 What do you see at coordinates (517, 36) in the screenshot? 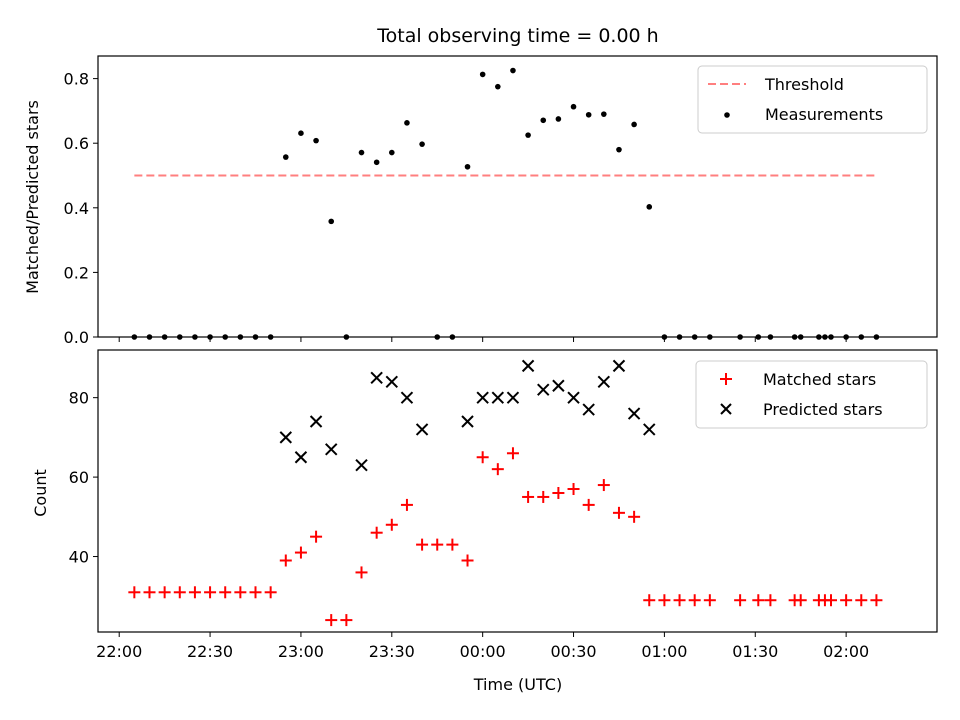
I see `chart-title: Total observing time = 0.00 h` at bounding box center [517, 36].